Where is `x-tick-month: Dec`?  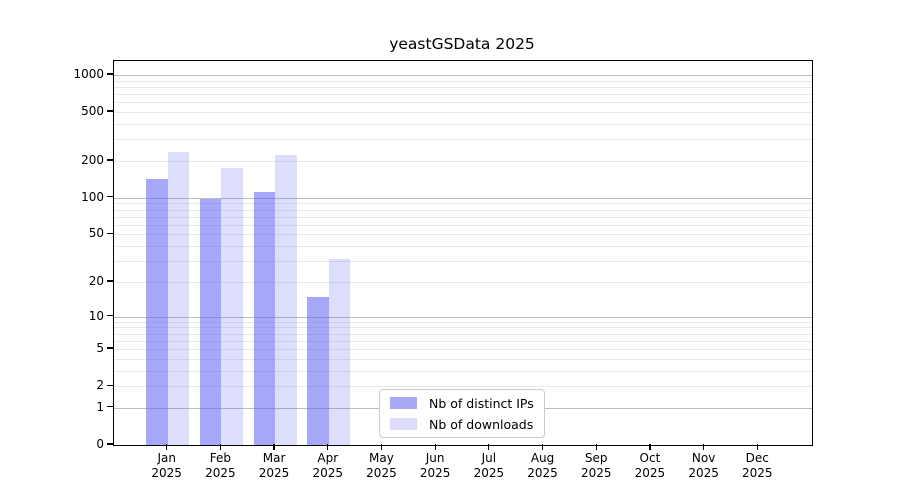
x-tick-month: Dec is located at coordinates (757, 458).